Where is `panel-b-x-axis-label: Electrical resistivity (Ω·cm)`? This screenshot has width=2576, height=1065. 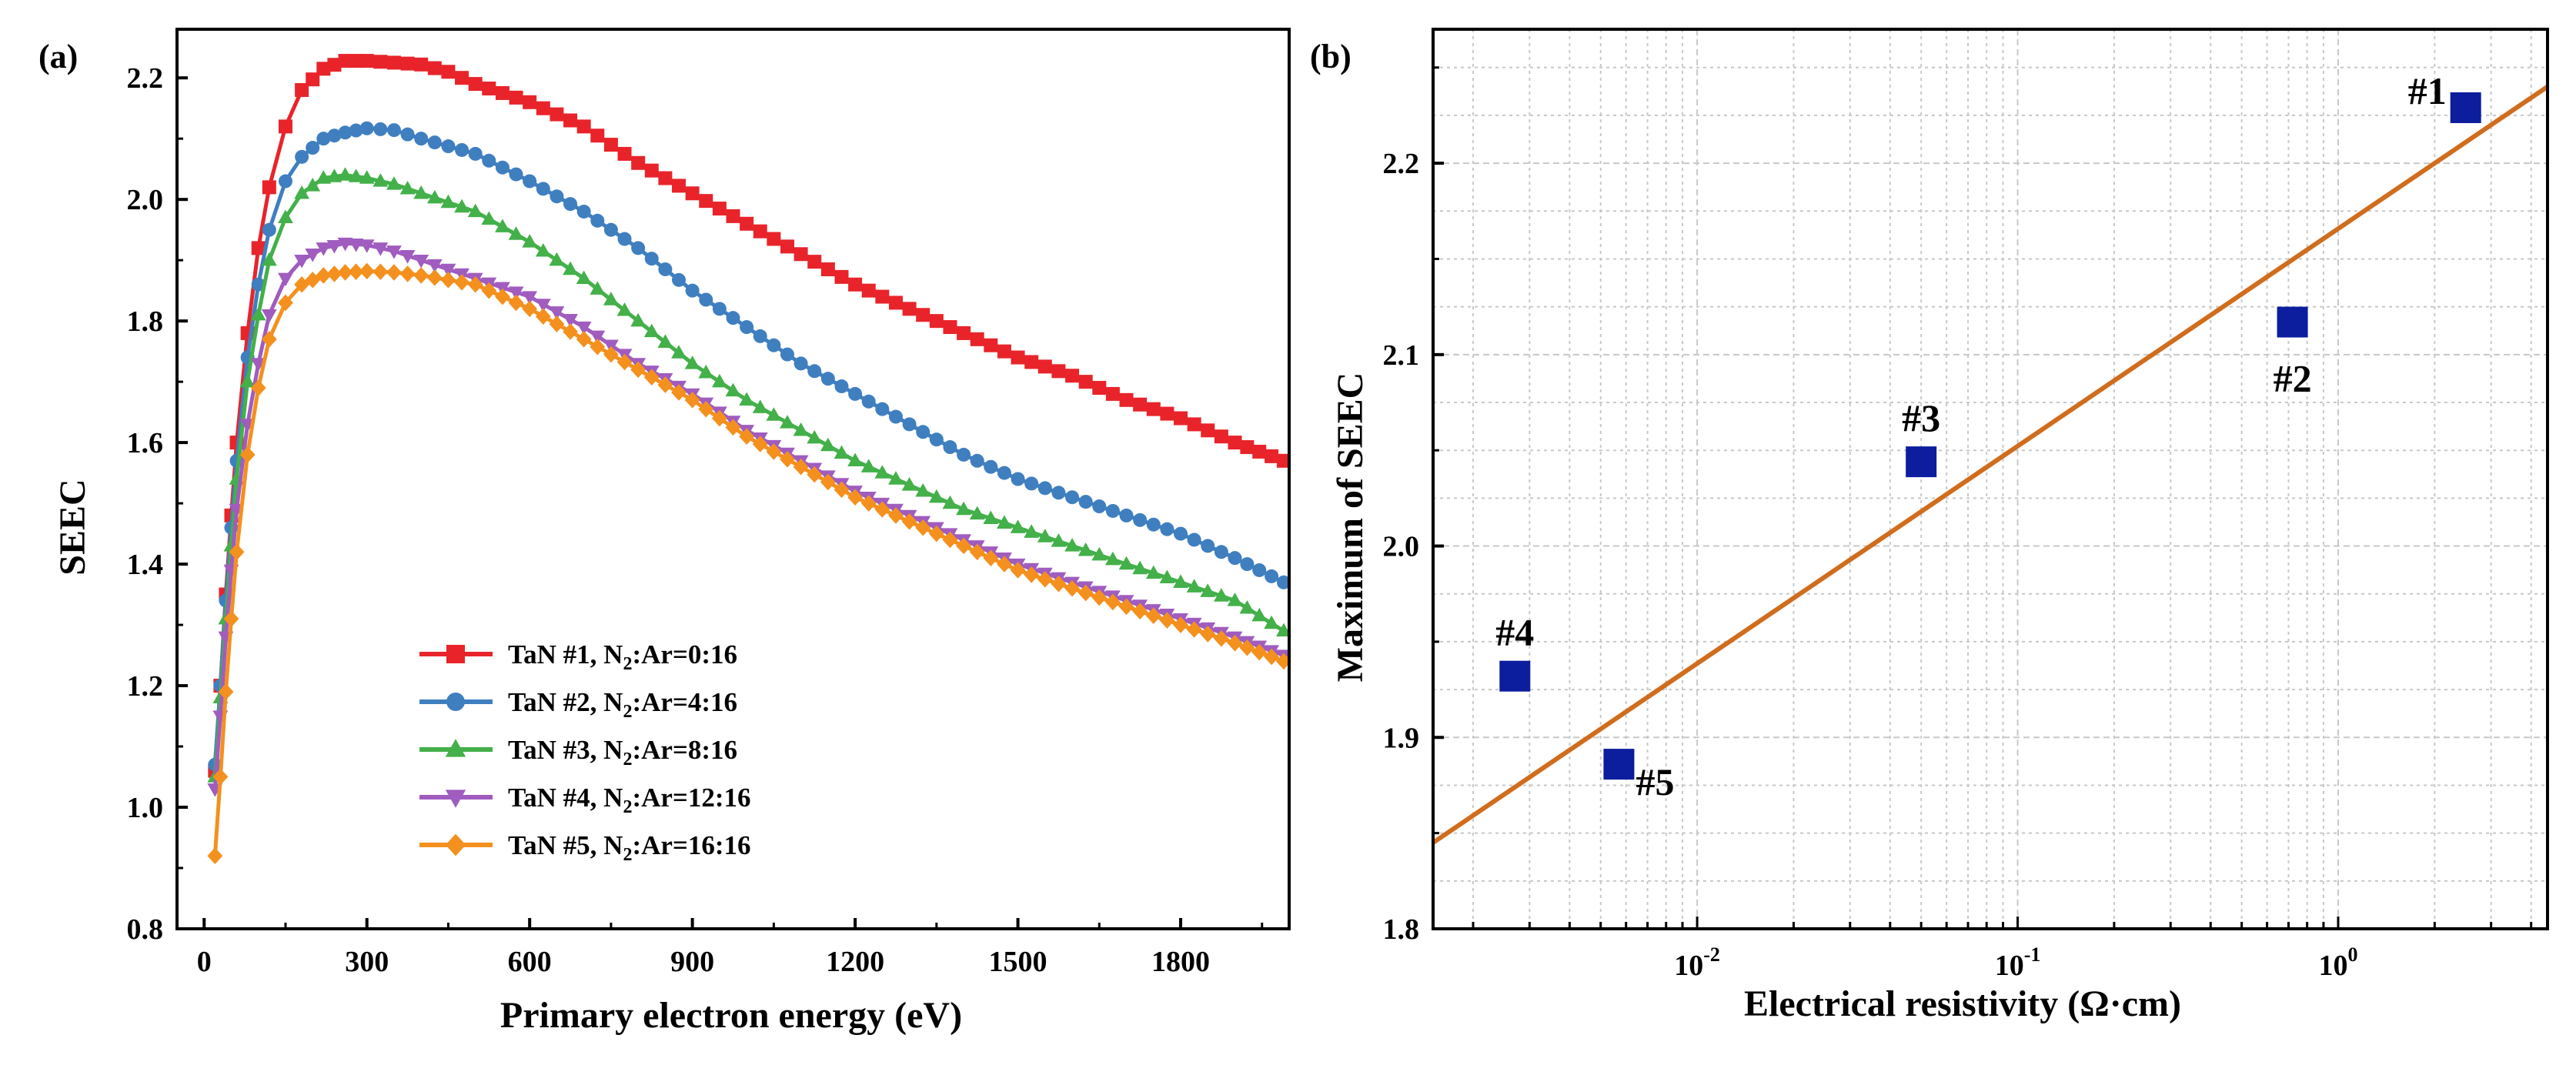
panel-b-x-axis-label: Electrical resistivity (Ω·cm) is located at coordinates (1962, 1003).